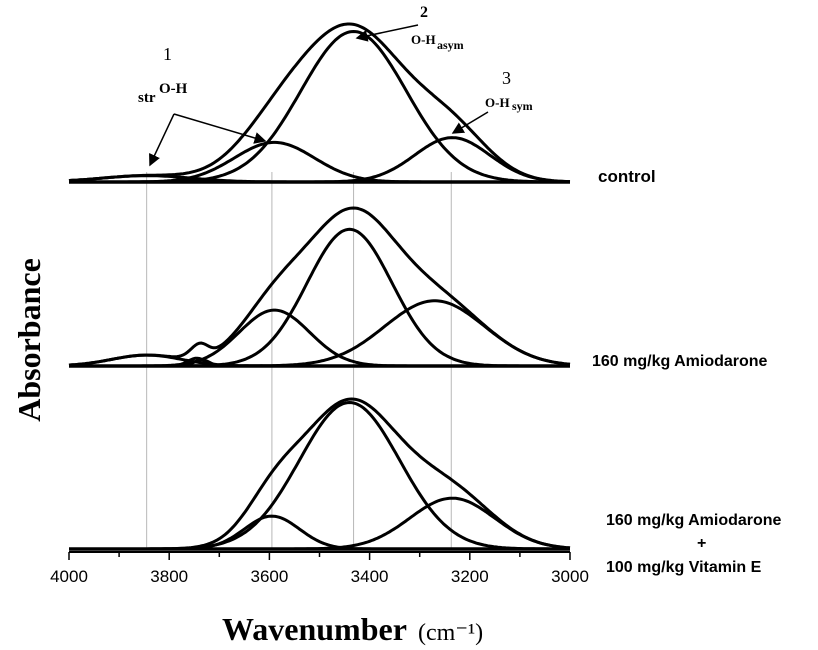 The image size is (818, 650). What do you see at coordinates (269, 576) in the screenshot?
I see `x-tick-label: 3600` at bounding box center [269, 576].